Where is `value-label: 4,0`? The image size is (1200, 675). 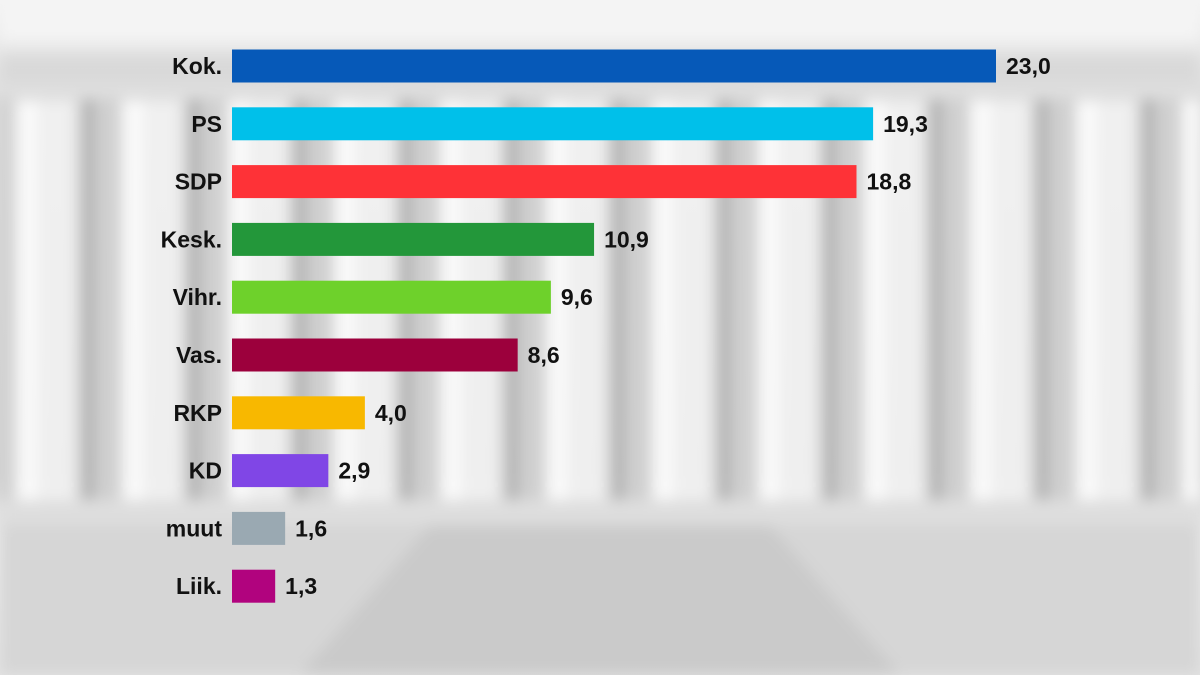
value-label: 4,0 is located at coordinates (391, 413).